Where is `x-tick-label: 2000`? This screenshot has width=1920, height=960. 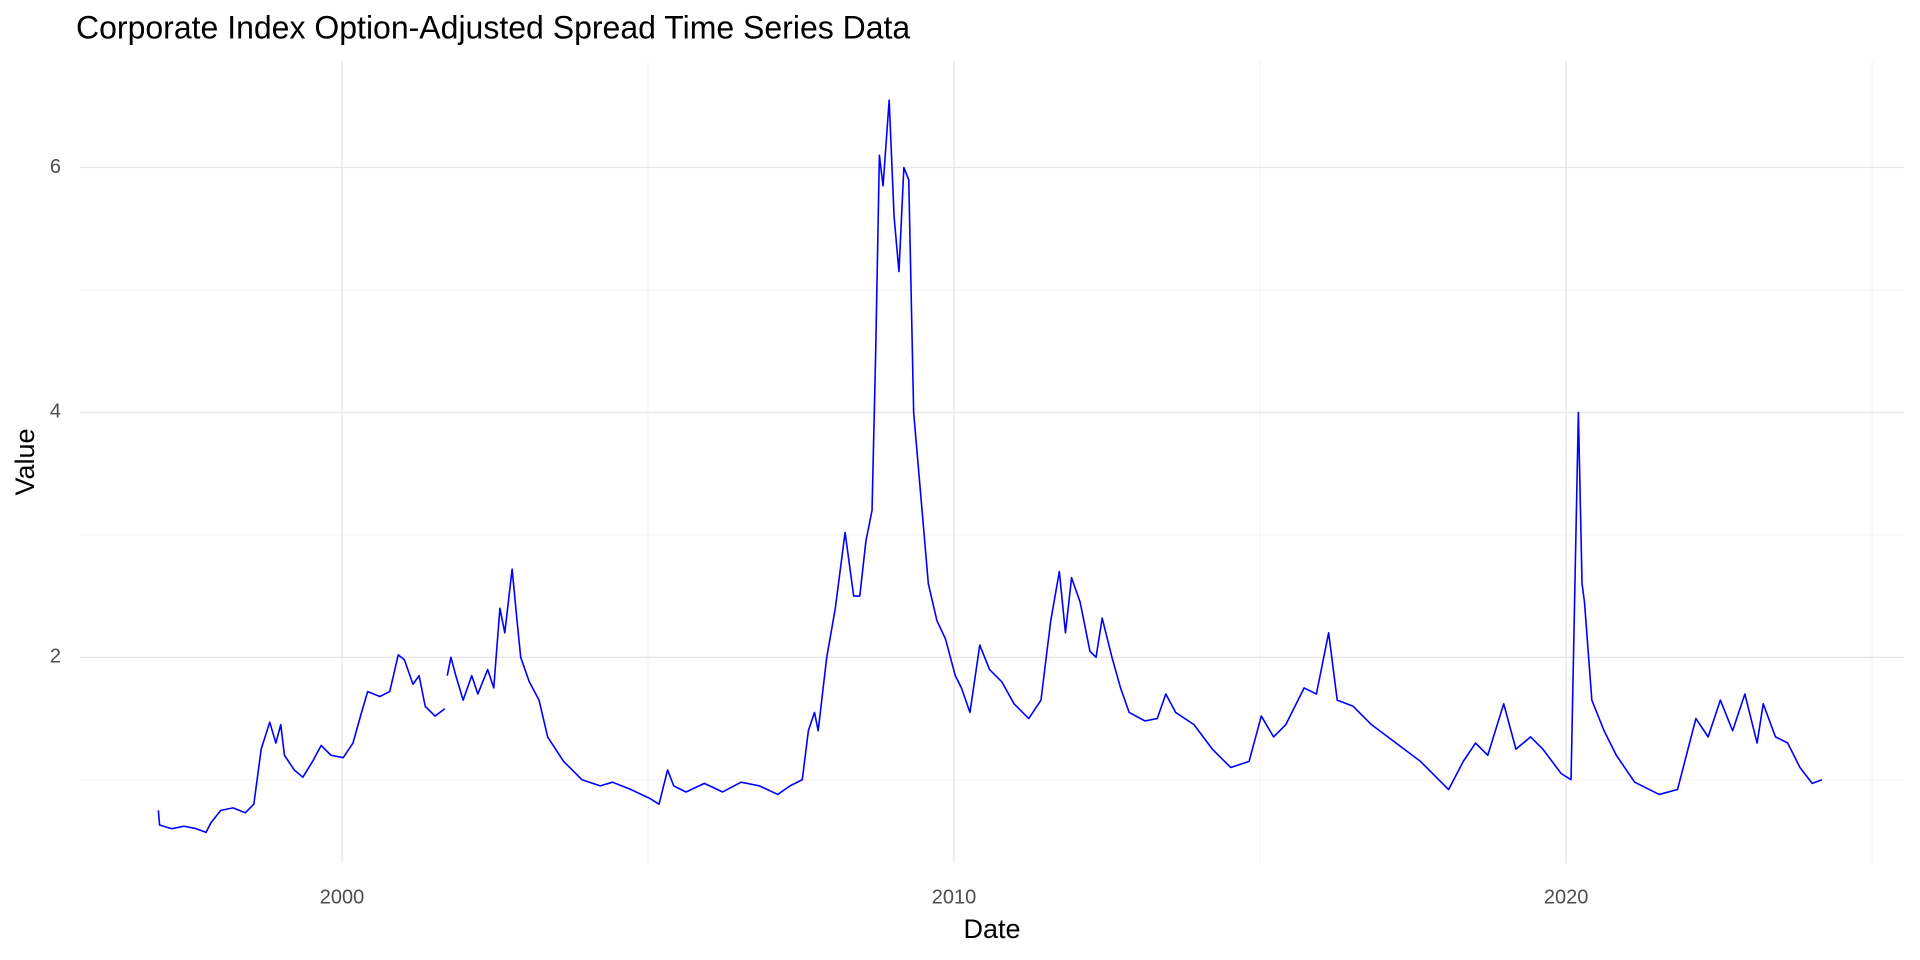
x-tick-label: 2000 is located at coordinates (342, 897).